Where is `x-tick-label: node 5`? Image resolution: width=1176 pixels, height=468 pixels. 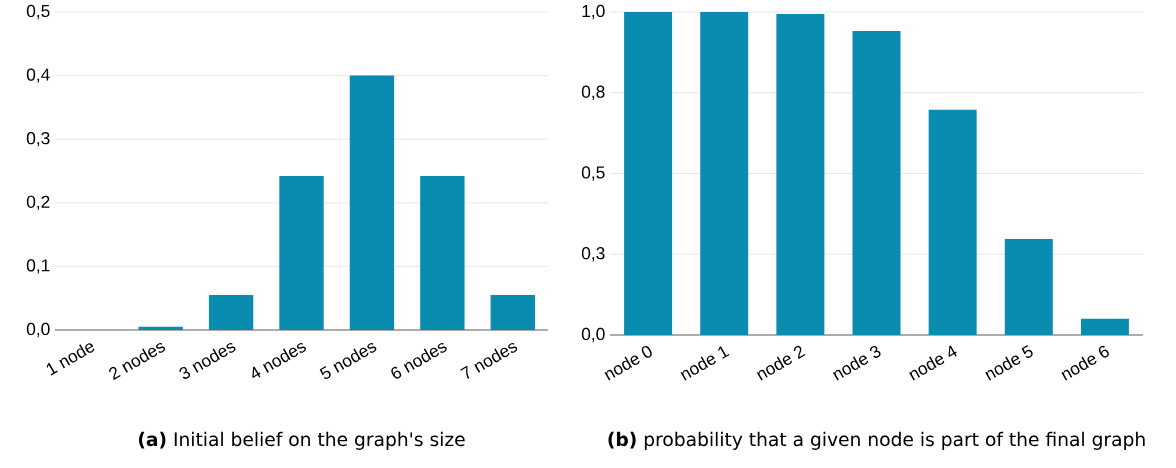 x-tick-label: node 5 is located at coordinates (1009, 363).